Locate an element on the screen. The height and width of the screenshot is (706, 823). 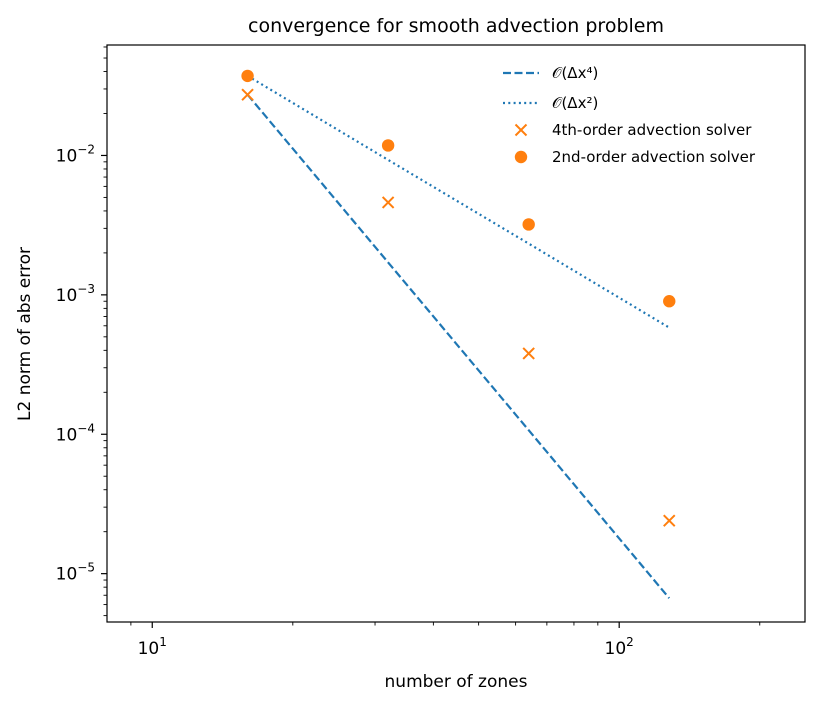
legend-label: 𝒪(Δx⁴) is located at coordinates (575, 73).